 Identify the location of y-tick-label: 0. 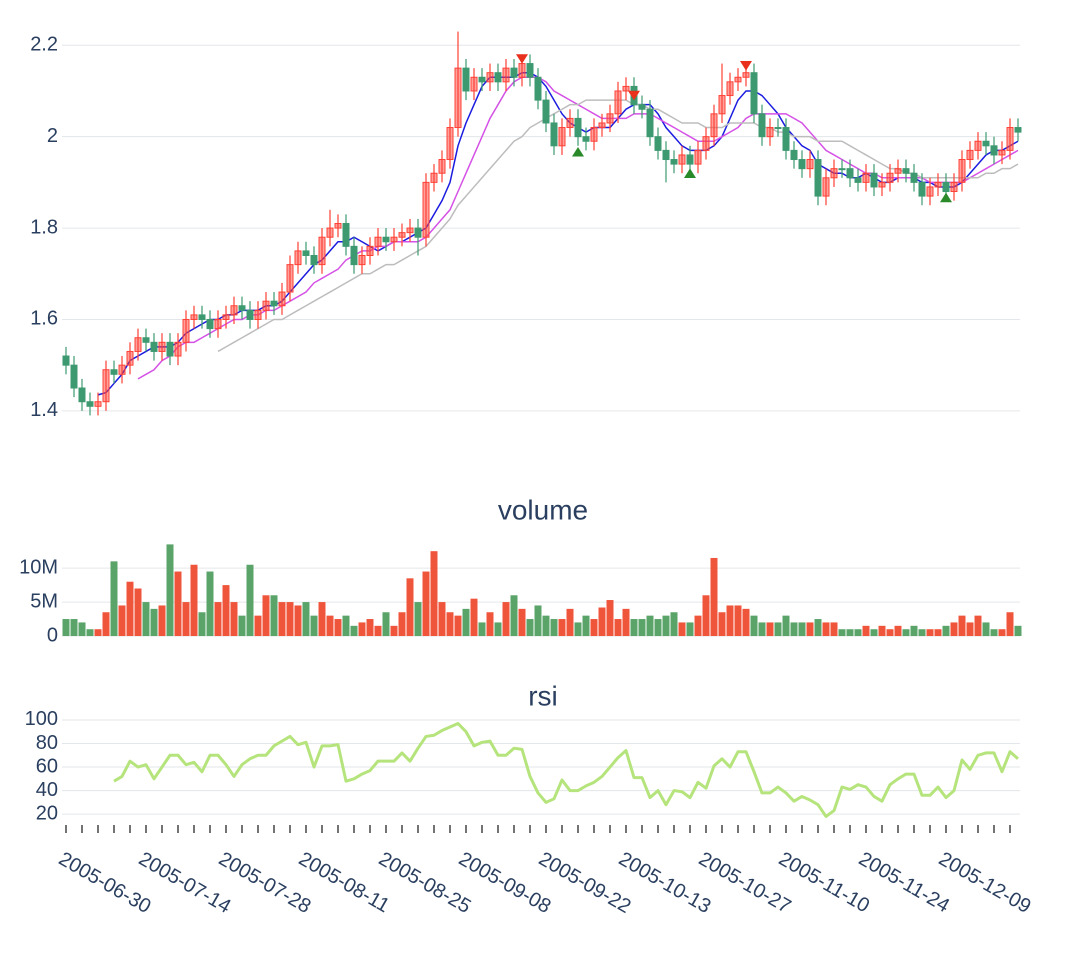
(52, 635).